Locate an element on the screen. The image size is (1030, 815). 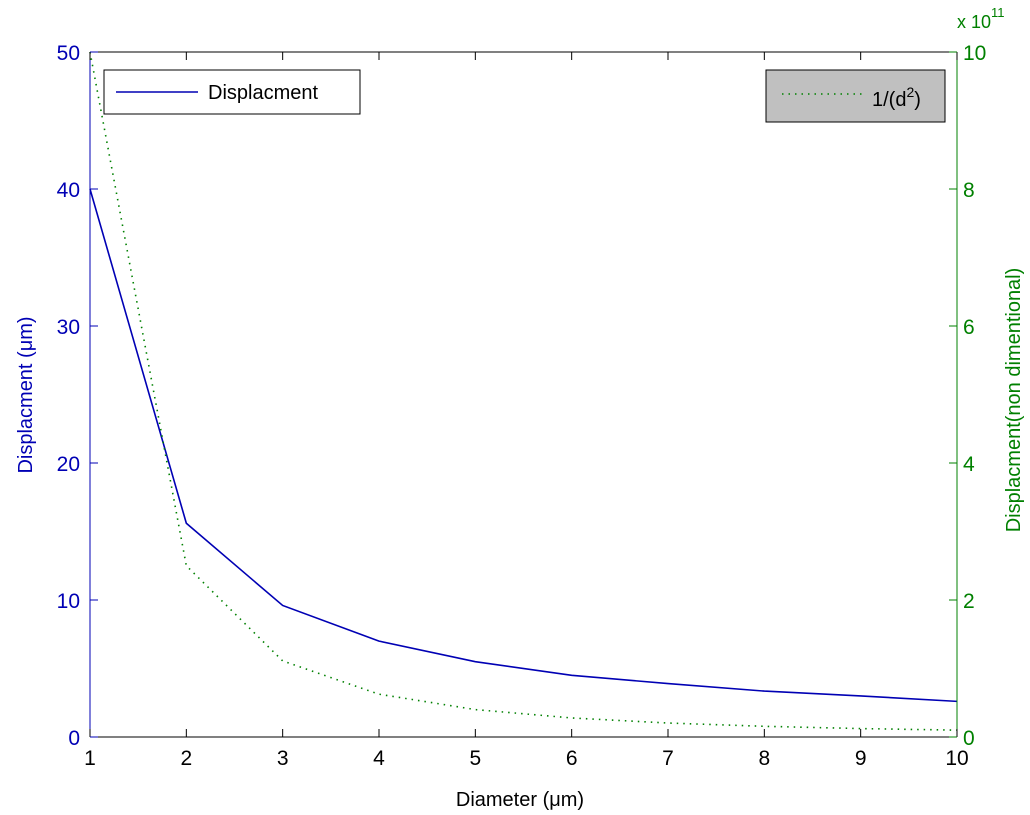
legend-right: 1/(d2) is located at coordinates (855, 96).